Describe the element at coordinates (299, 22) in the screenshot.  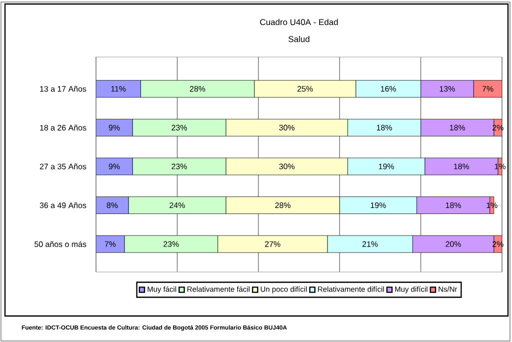
I see `chart-title: Cuadro U40A - Edad` at that location.